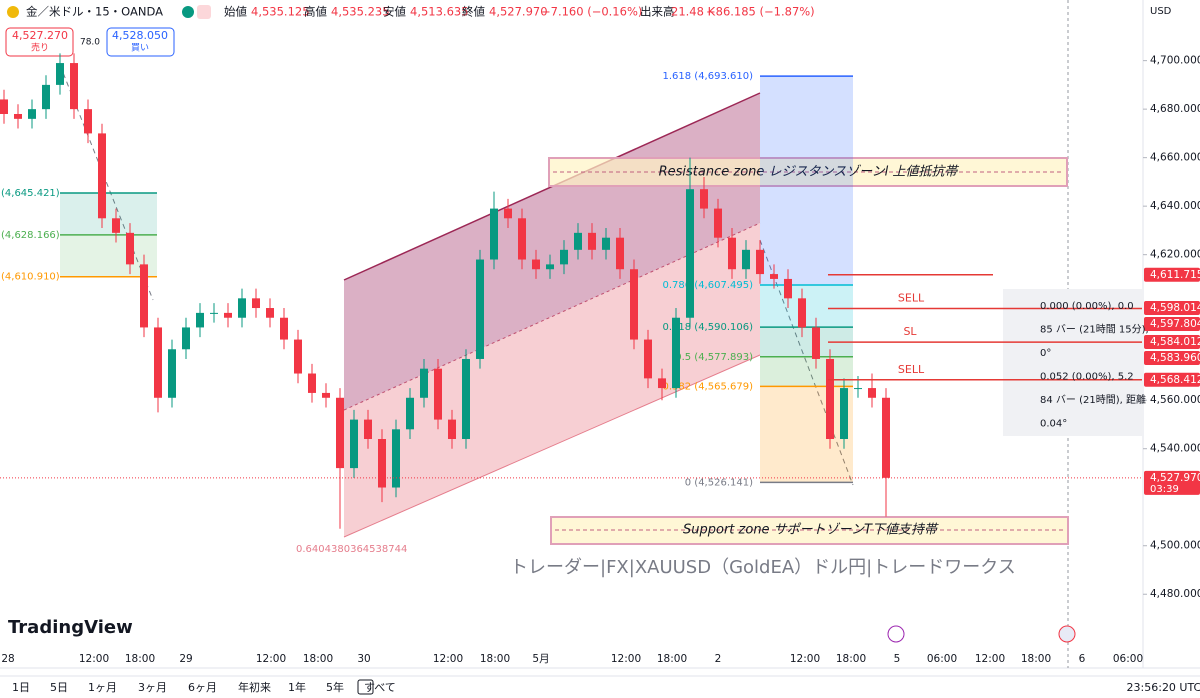  I want to click on x-tick-label: 30, so click(363, 659).